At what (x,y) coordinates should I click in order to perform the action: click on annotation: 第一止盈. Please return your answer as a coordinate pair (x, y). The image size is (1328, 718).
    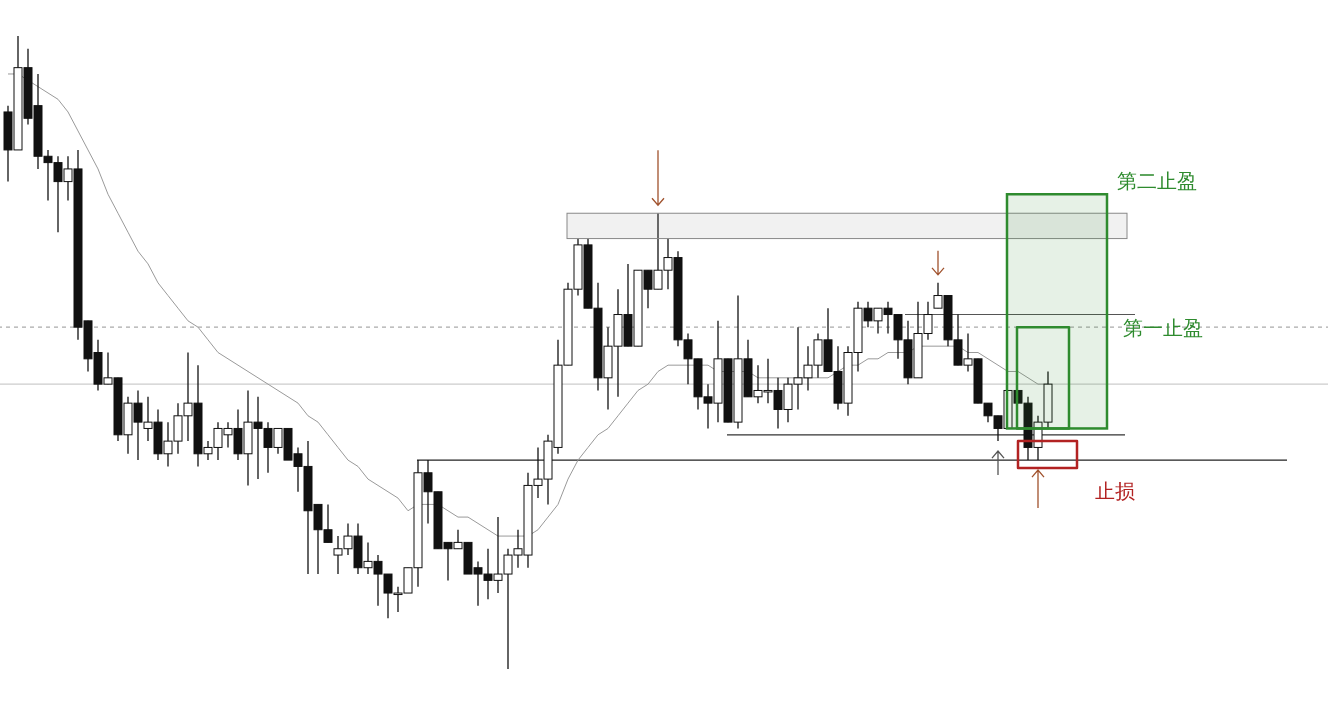
    Looking at the image, I should click on (1163, 328).